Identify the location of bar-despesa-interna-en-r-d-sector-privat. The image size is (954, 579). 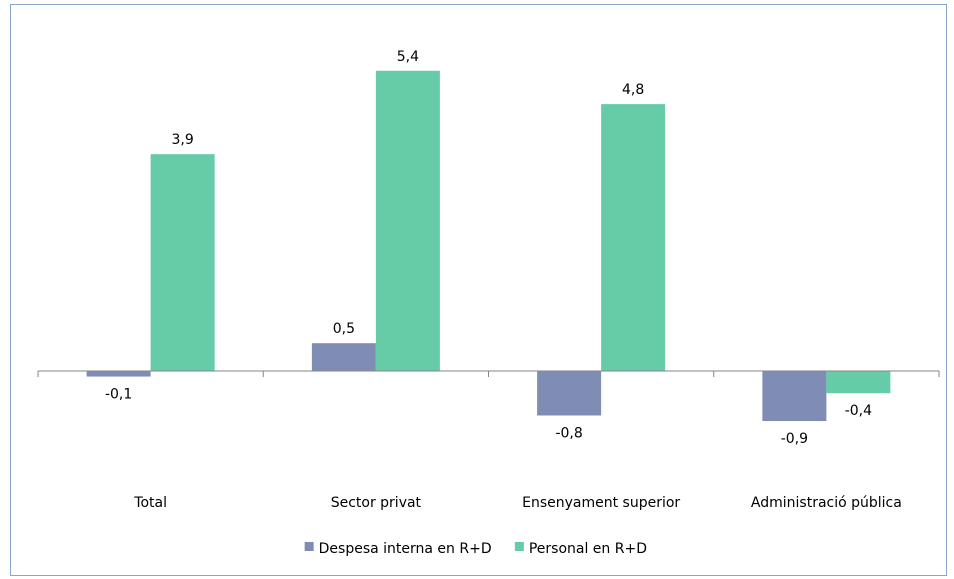
(343, 357).